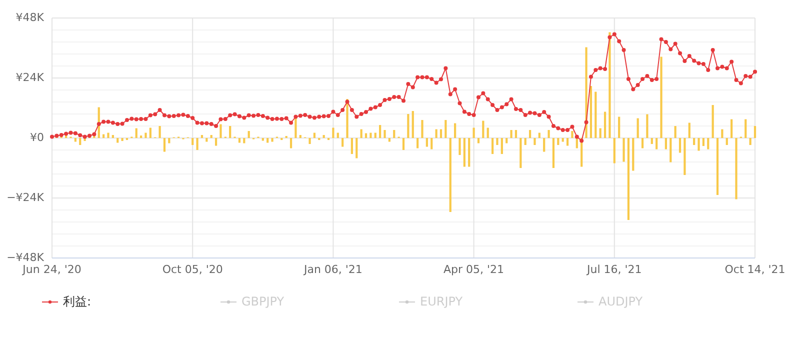 The width and height of the screenshot is (791, 344). What do you see at coordinates (25, 197) in the screenshot?
I see `y-tick-label: −¥24K` at bounding box center [25, 197].